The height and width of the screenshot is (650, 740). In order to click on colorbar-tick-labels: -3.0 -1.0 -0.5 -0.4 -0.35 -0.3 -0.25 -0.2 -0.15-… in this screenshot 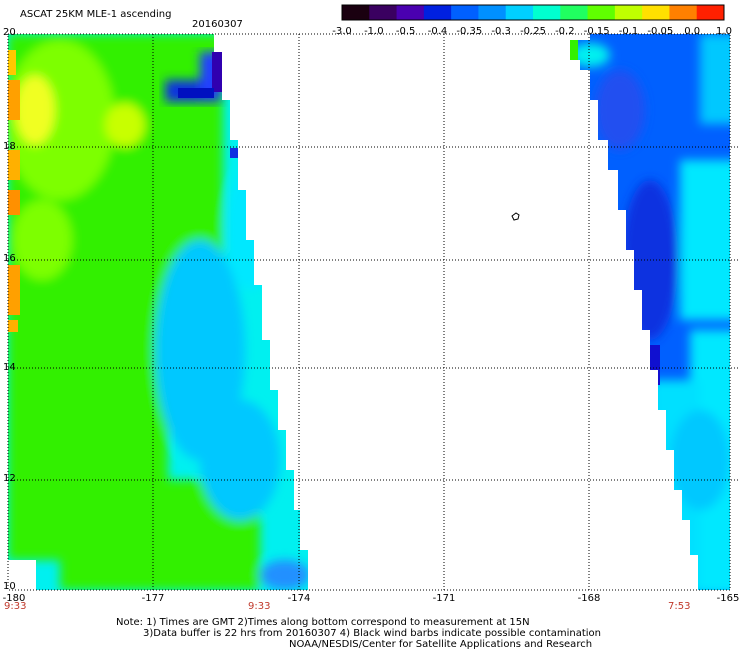, I will do `click(532, 31)`.